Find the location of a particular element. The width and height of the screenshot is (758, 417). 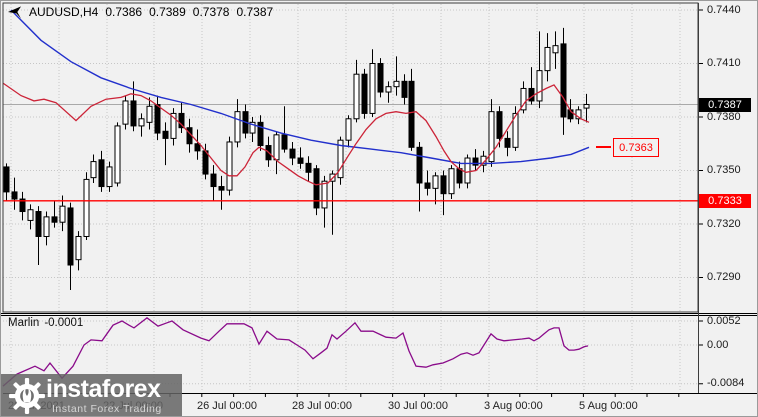

price-axis-label: 0.7380 is located at coordinates (724, 116).